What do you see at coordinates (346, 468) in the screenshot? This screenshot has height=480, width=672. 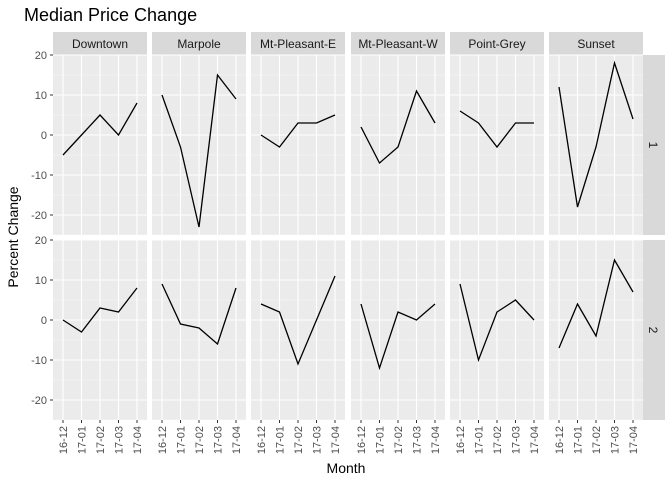 I see `x-axis-label: Month` at bounding box center [346, 468].